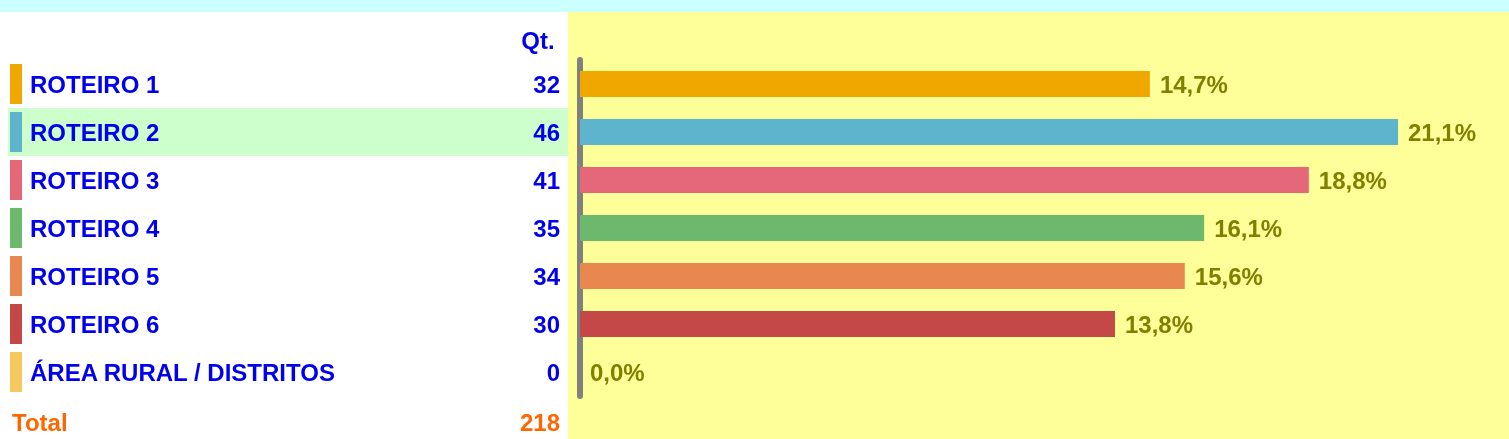 The width and height of the screenshot is (1509, 439). Describe the element at coordinates (182, 372) in the screenshot. I see `y-tick-label: ÁREA RURAL / DISTRITOS` at that location.